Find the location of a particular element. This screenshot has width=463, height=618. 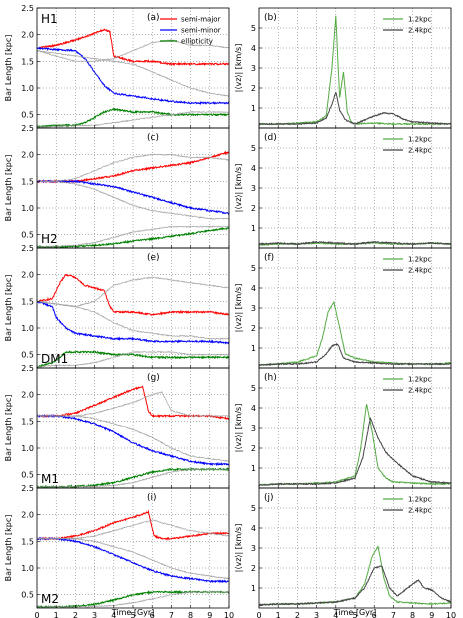

model-label: DM1 is located at coordinates (54, 359).